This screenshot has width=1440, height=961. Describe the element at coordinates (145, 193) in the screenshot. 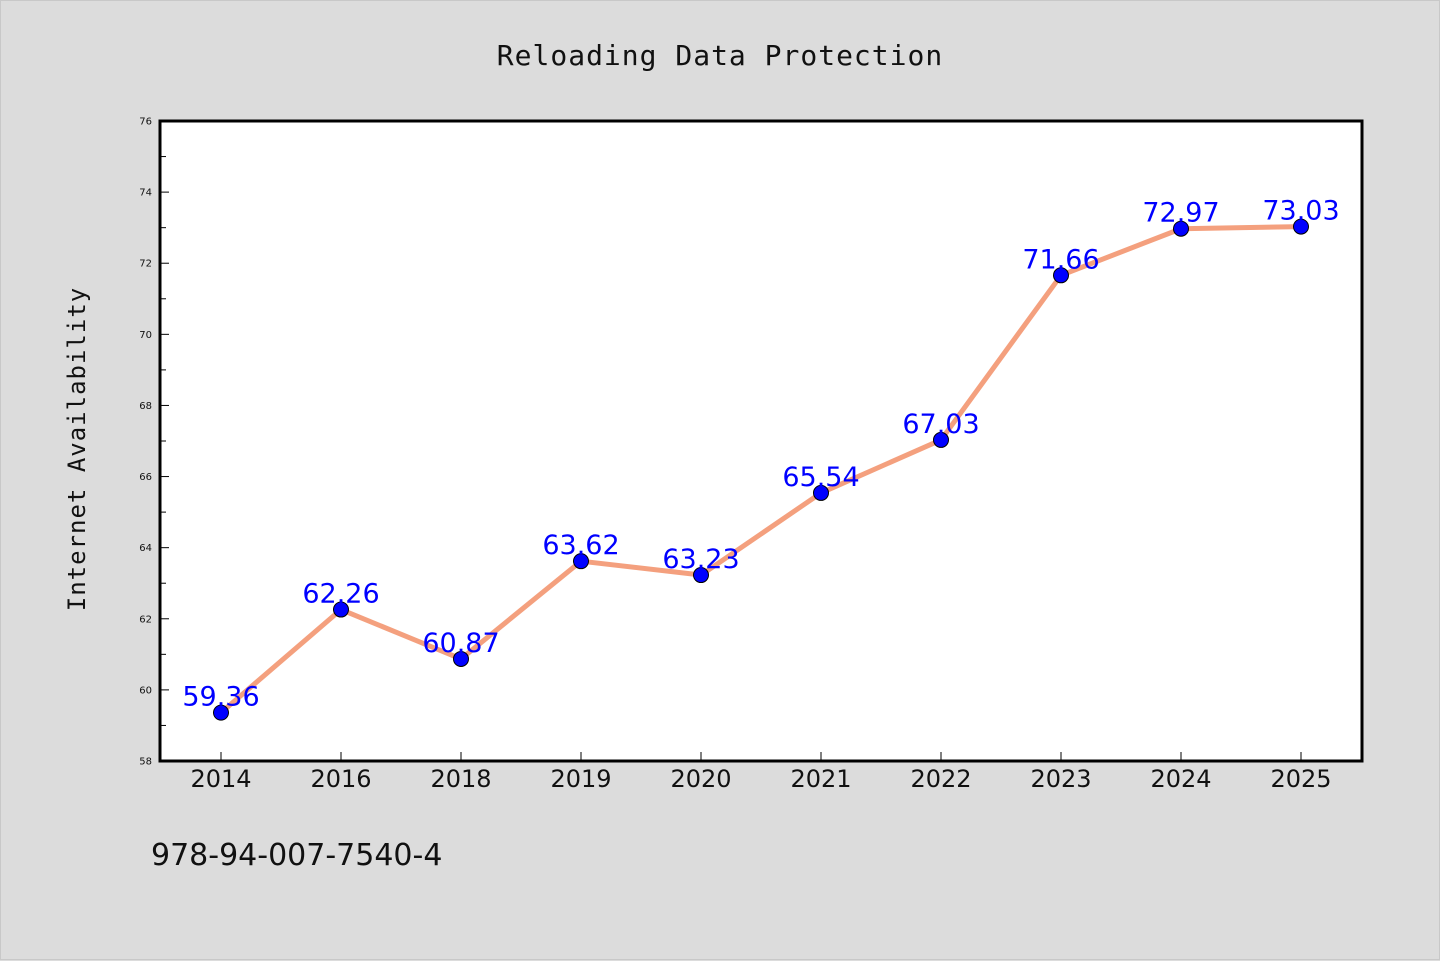

I see `y-tick-label: 74` at that location.